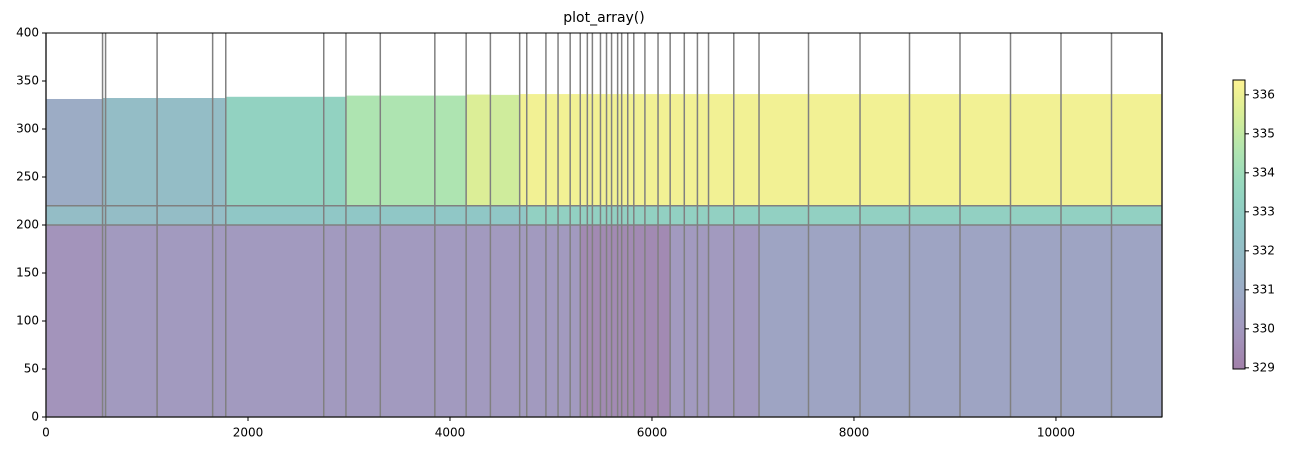  What do you see at coordinates (27, 129) in the screenshot?
I see `y-tick-label: 300` at bounding box center [27, 129].